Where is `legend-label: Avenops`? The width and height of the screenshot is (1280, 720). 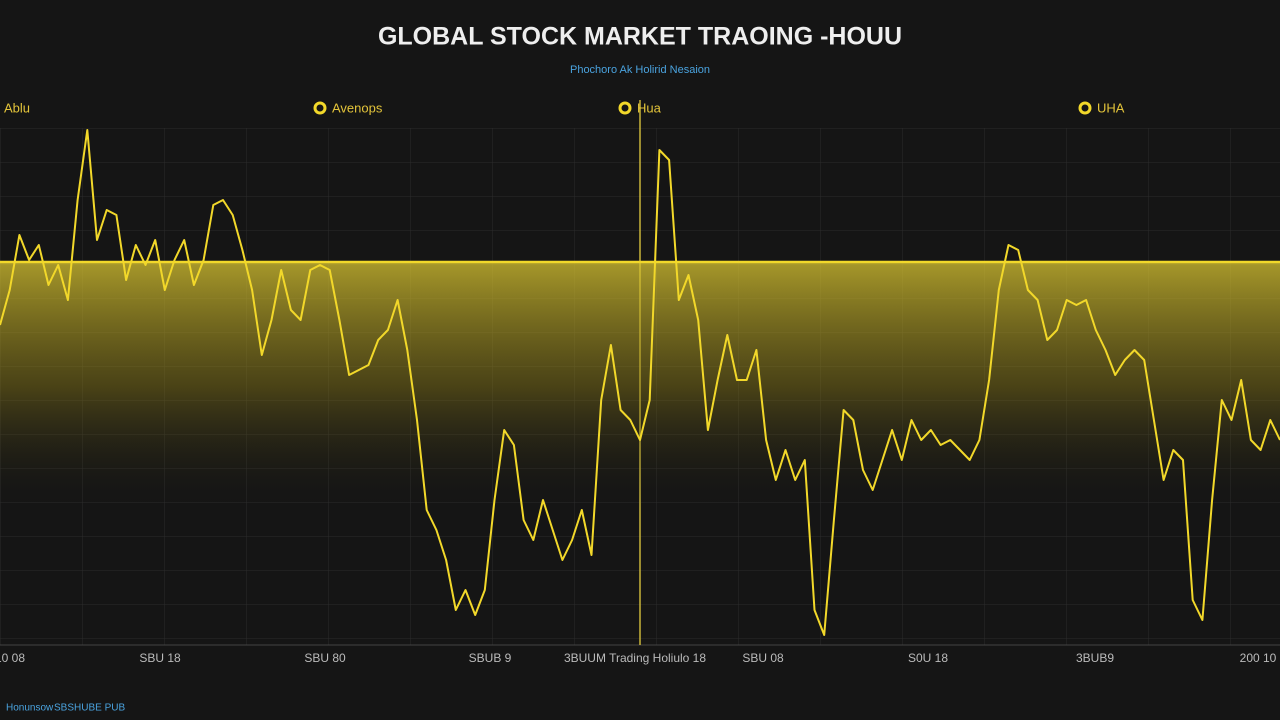
legend-label: Avenops is located at coordinates (357, 107).